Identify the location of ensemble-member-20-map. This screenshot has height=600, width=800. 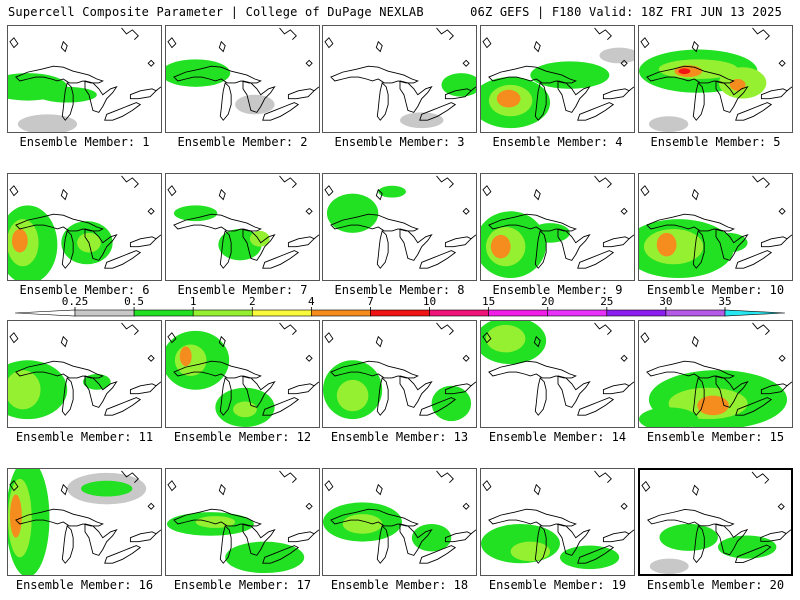
(715, 522).